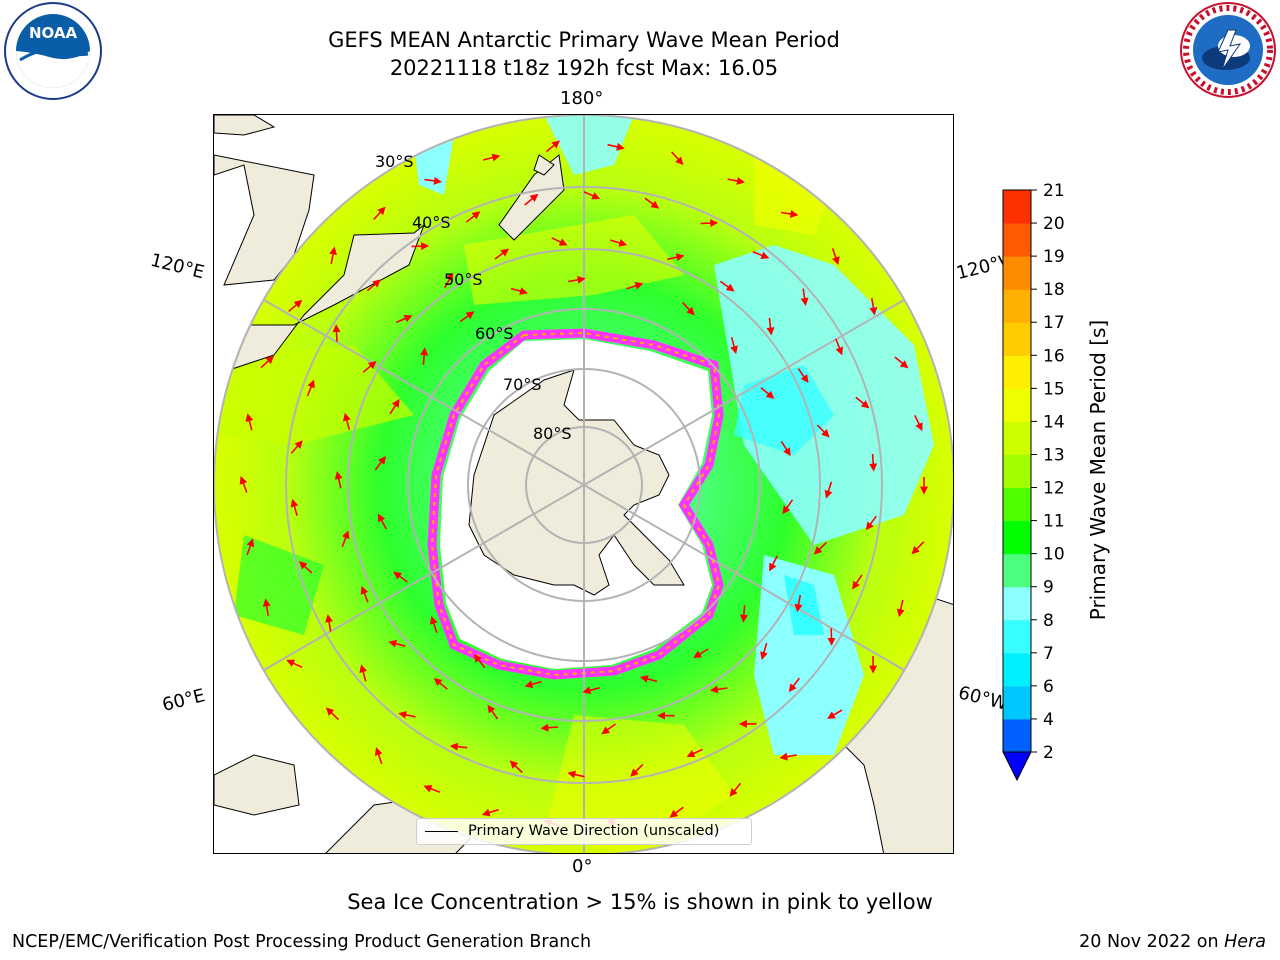  Describe the element at coordinates (1048, 621) in the screenshot. I see `colorbar-tick-label: 8` at that location.